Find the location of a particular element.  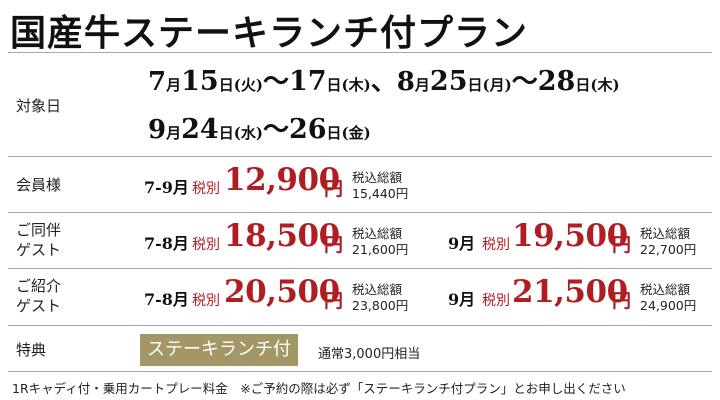

tax-included-amount: 23,800円 is located at coordinates (380, 305).